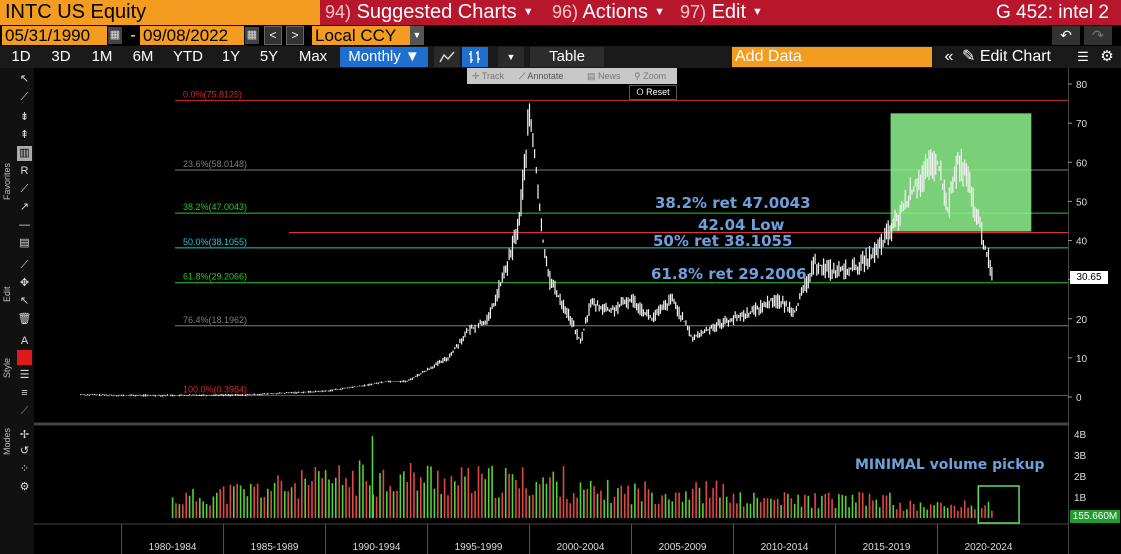 The image size is (1121, 554). Describe the element at coordinates (24, 341) in the screenshot. I see `text-tool-icon: A` at that location.